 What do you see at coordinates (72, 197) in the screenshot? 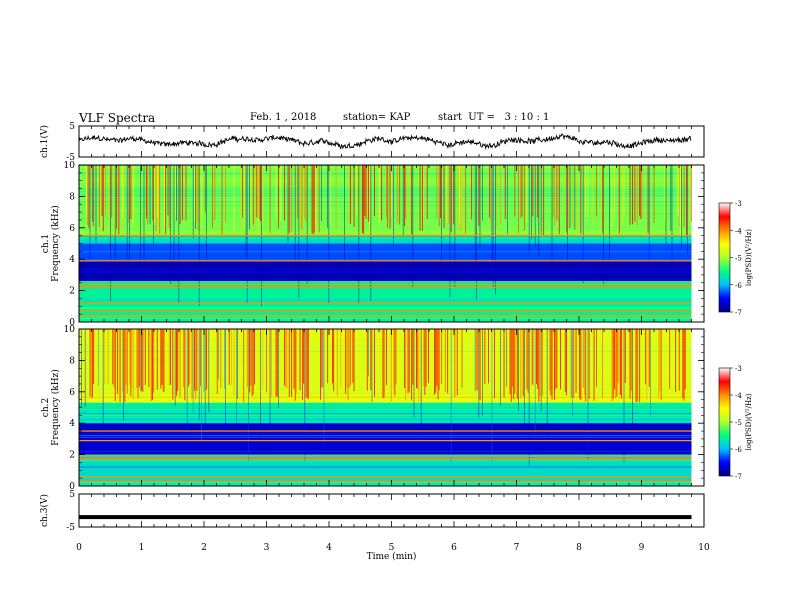
I see `y-tick-label: 8` at bounding box center [72, 197].